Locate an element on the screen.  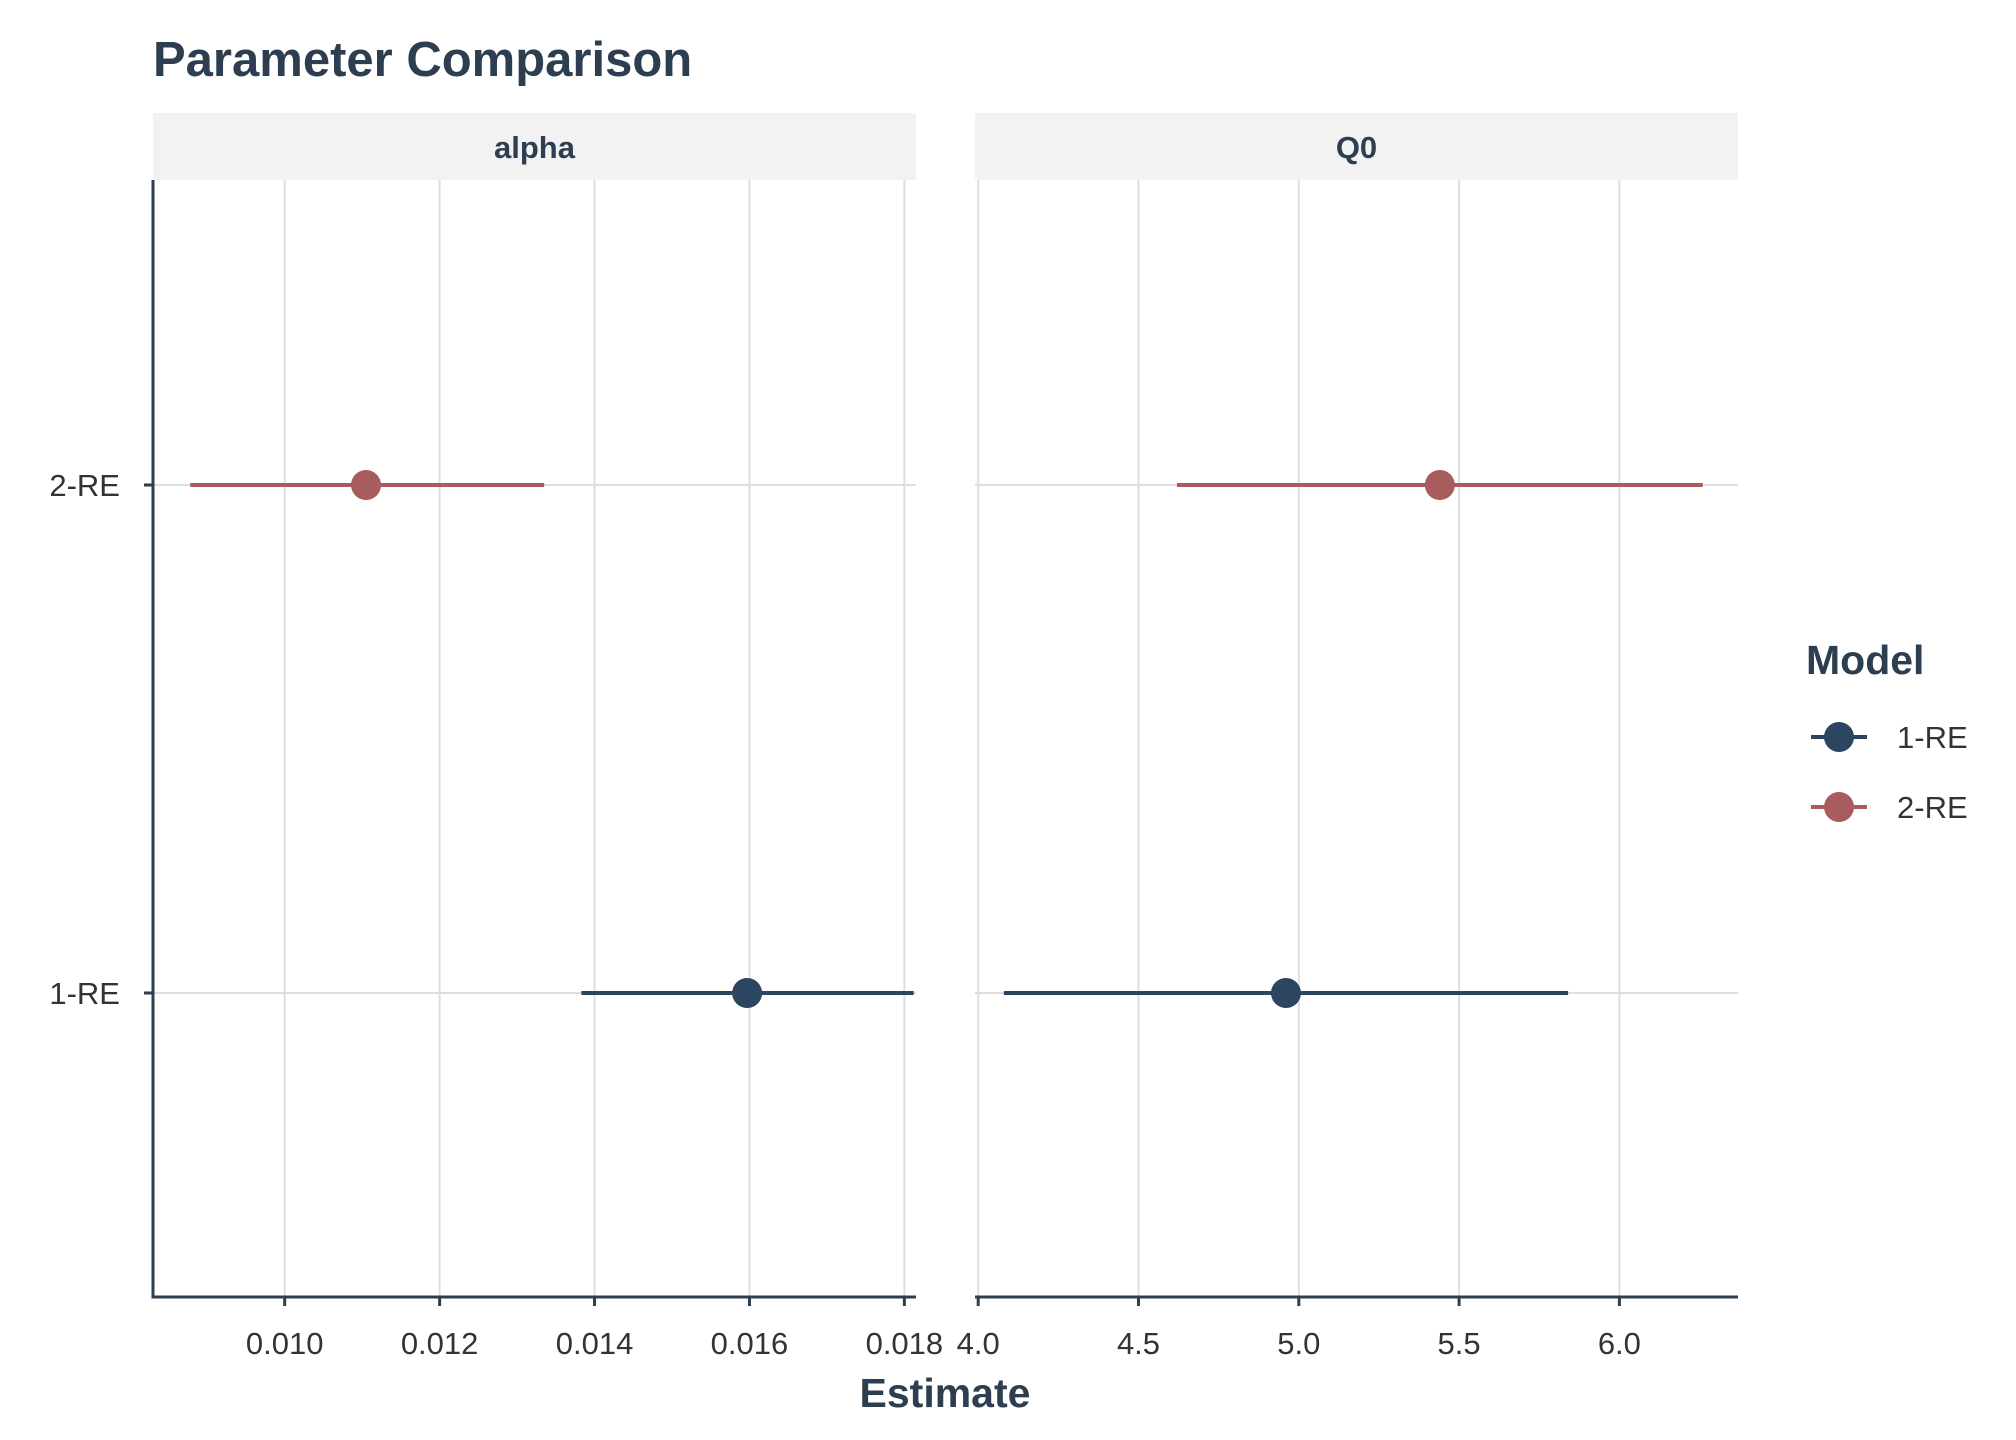
x-tick-label: 0.016 is located at coordinates (750, 1343).